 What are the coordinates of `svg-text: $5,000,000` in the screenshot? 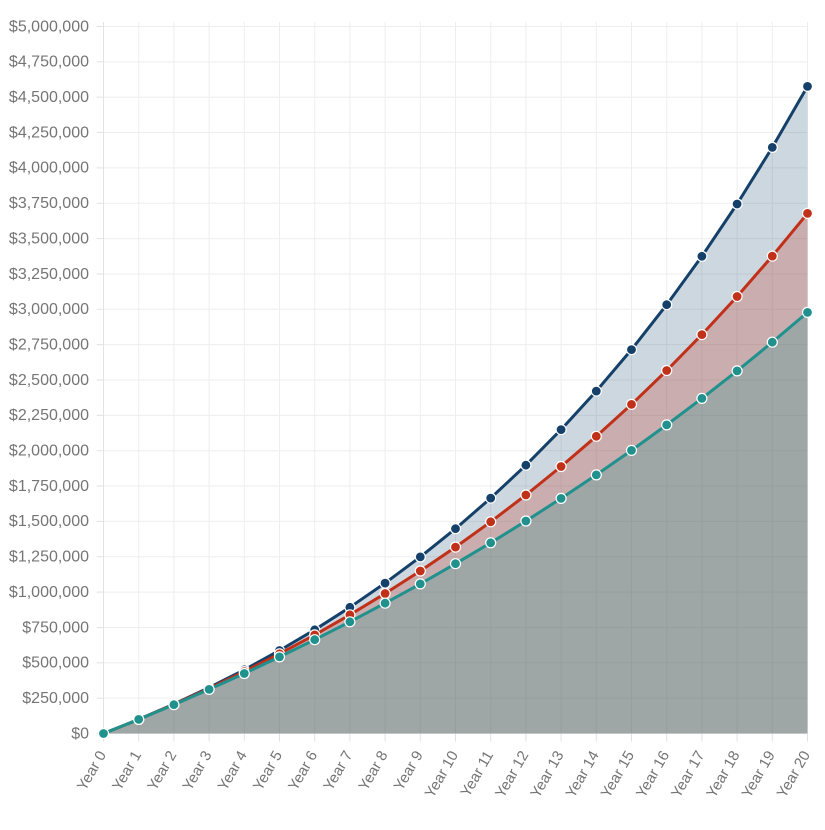 It's located at (49, 26).